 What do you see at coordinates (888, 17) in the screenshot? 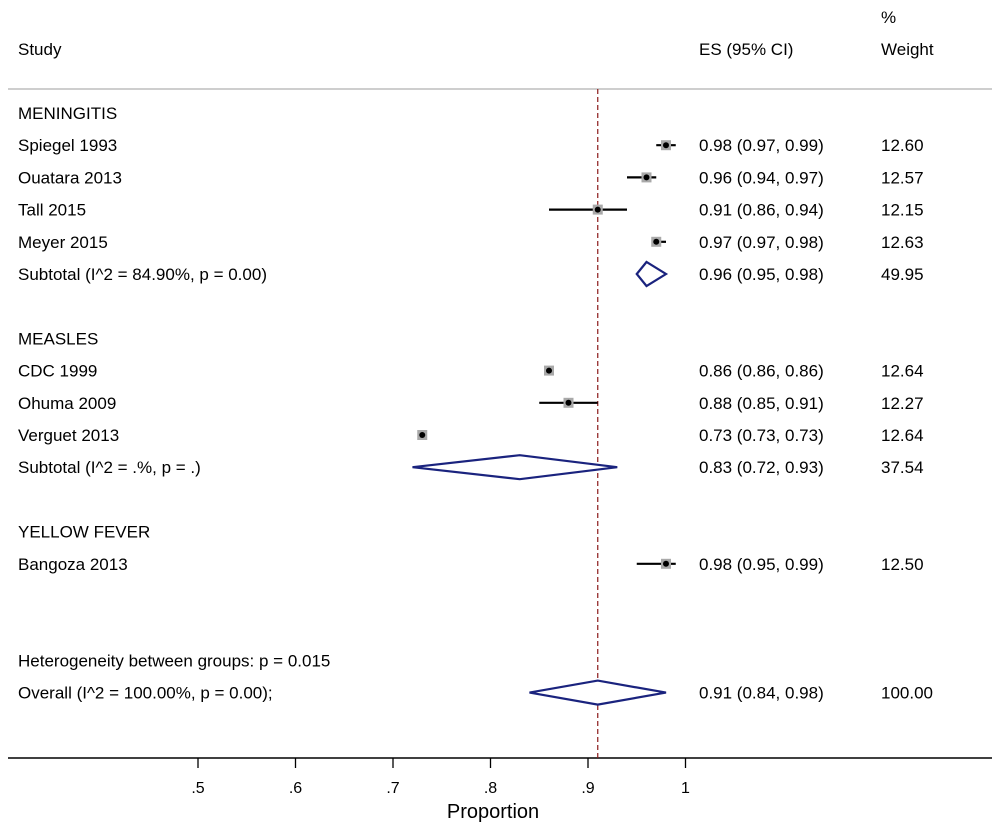
I see `header-weight-percent: %` at bounding box center [888, 17].